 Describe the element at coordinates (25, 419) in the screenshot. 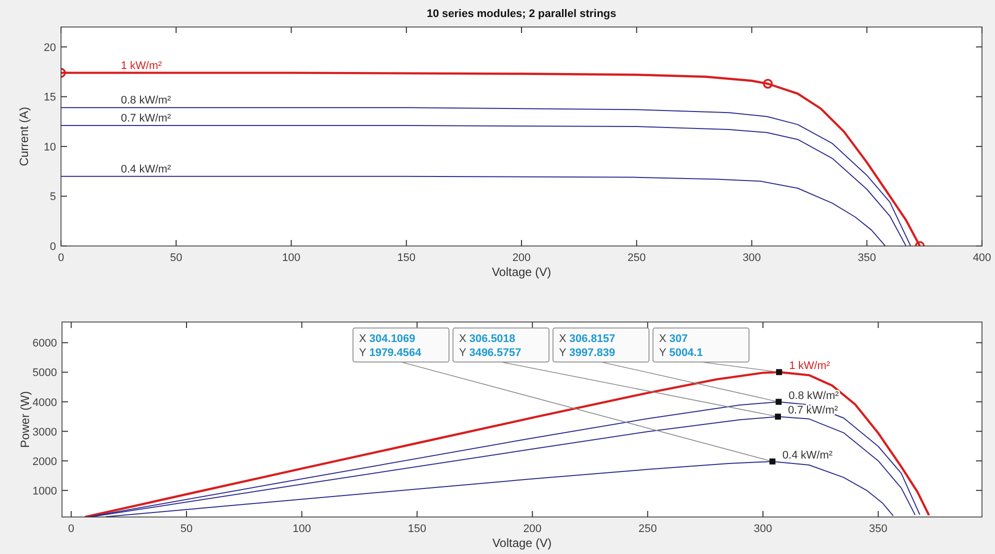

I see `y-axis-title: Power (W)` at that location.